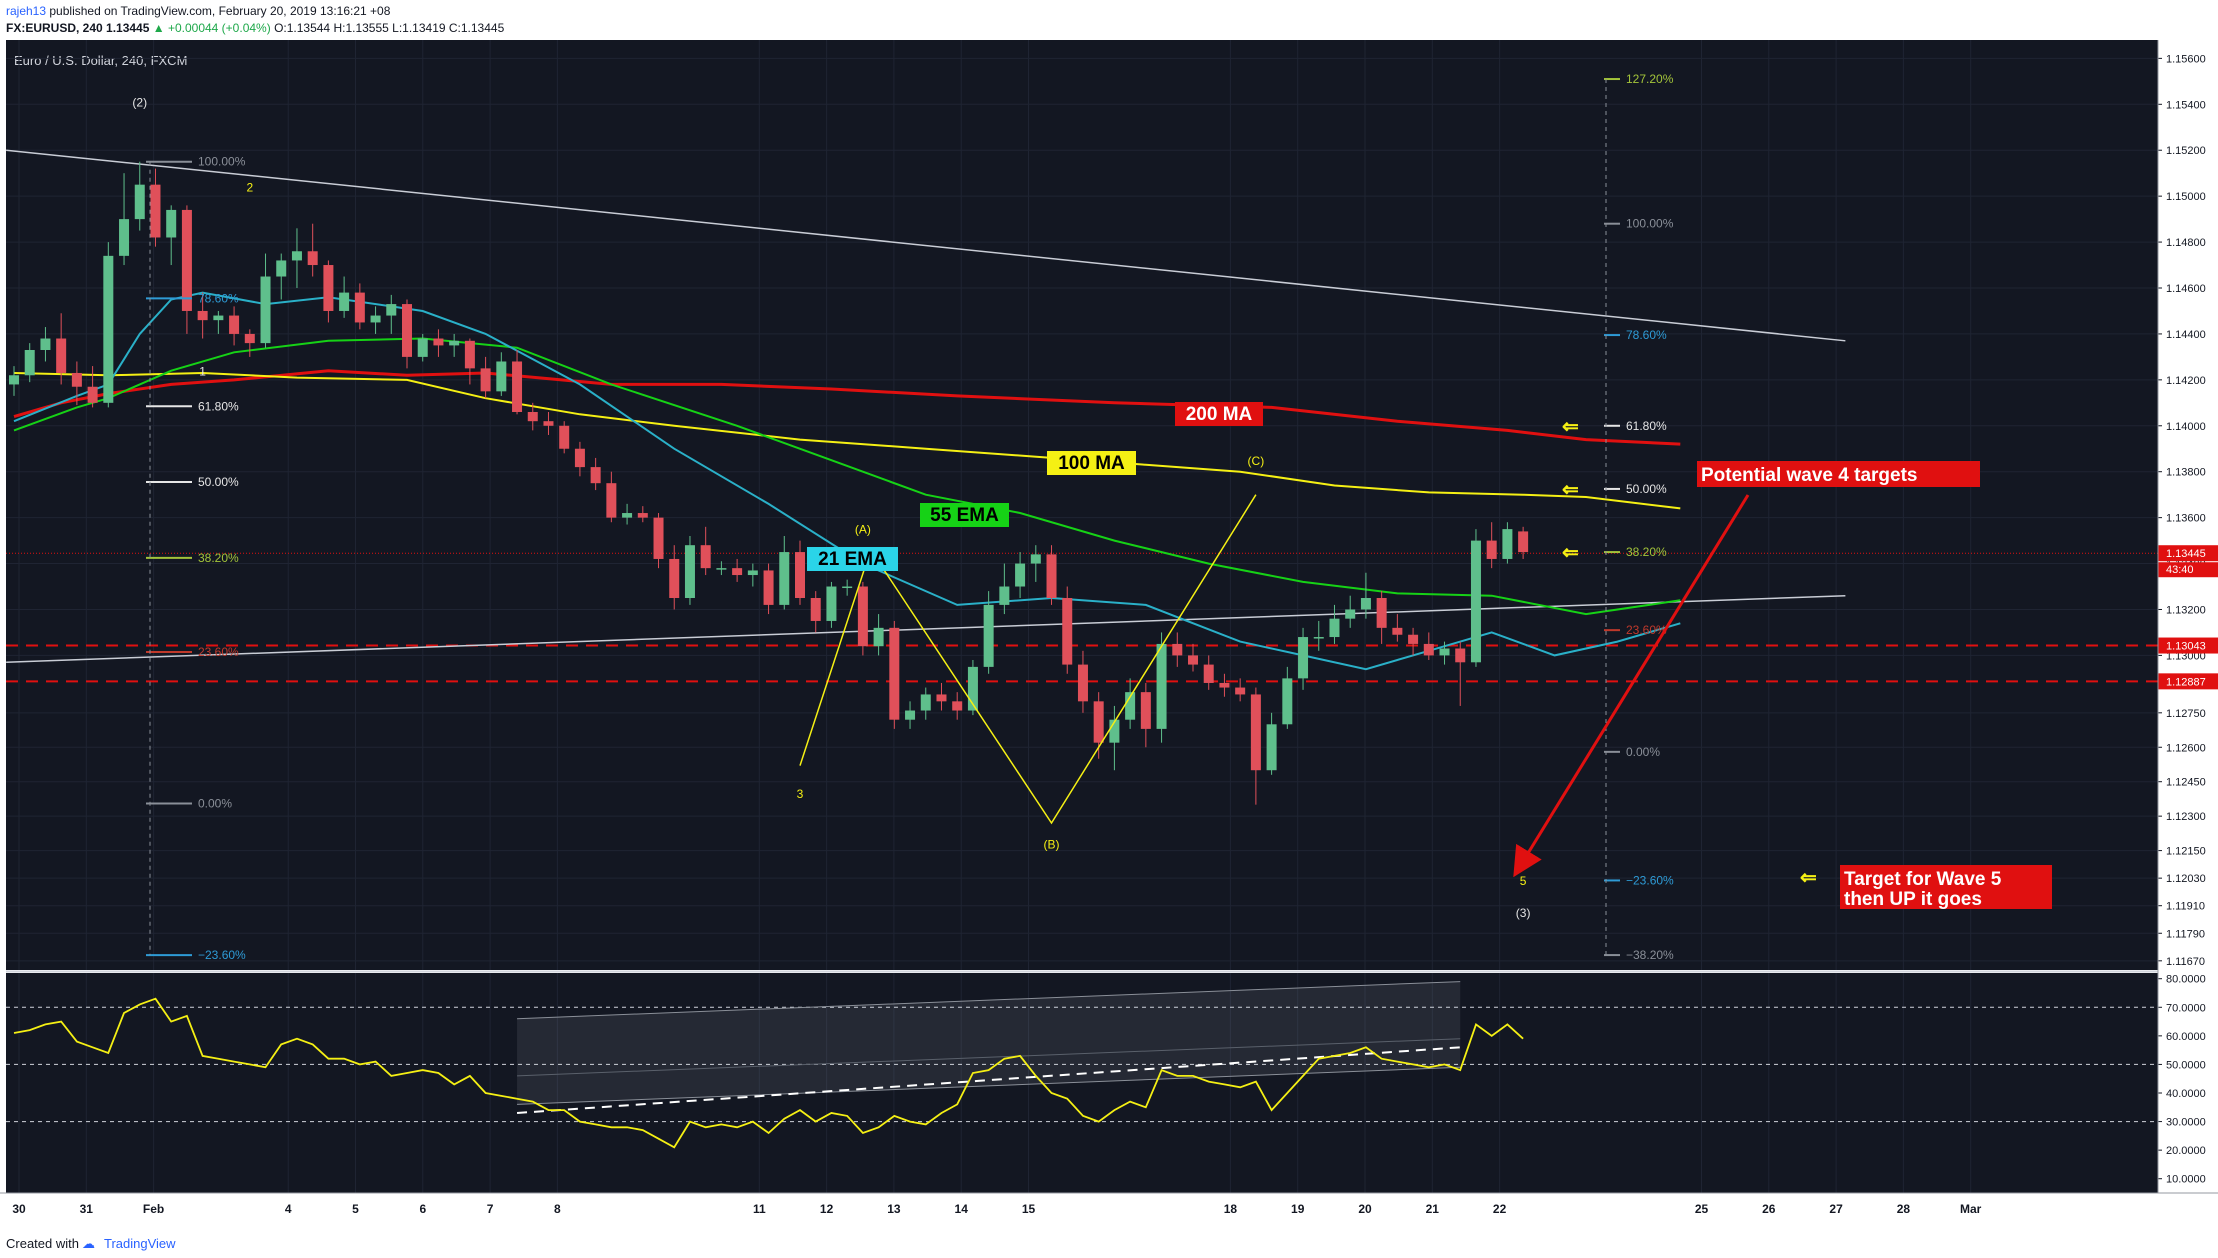 The width and height of the screenshot is (2218, 1258). What do you see at coordinates (894, 1209) in the screenshot?
I see `time-tick-label: 13` at bounding box center [894, 1209].